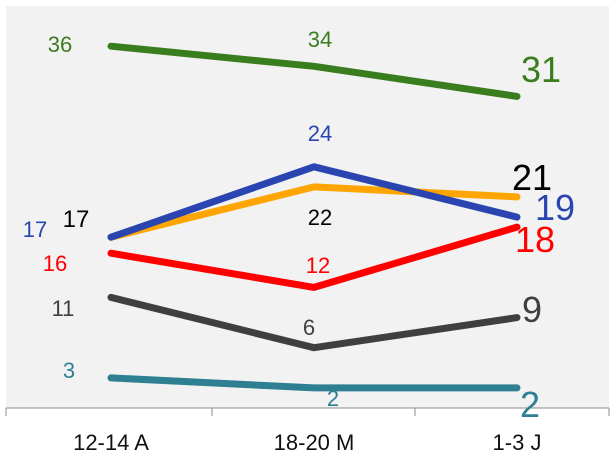 The height and width of the screenshot is (460, 611). Describe the element at coordinates (55, 263) in the screenshot. I see `data-label: 16` at that location.